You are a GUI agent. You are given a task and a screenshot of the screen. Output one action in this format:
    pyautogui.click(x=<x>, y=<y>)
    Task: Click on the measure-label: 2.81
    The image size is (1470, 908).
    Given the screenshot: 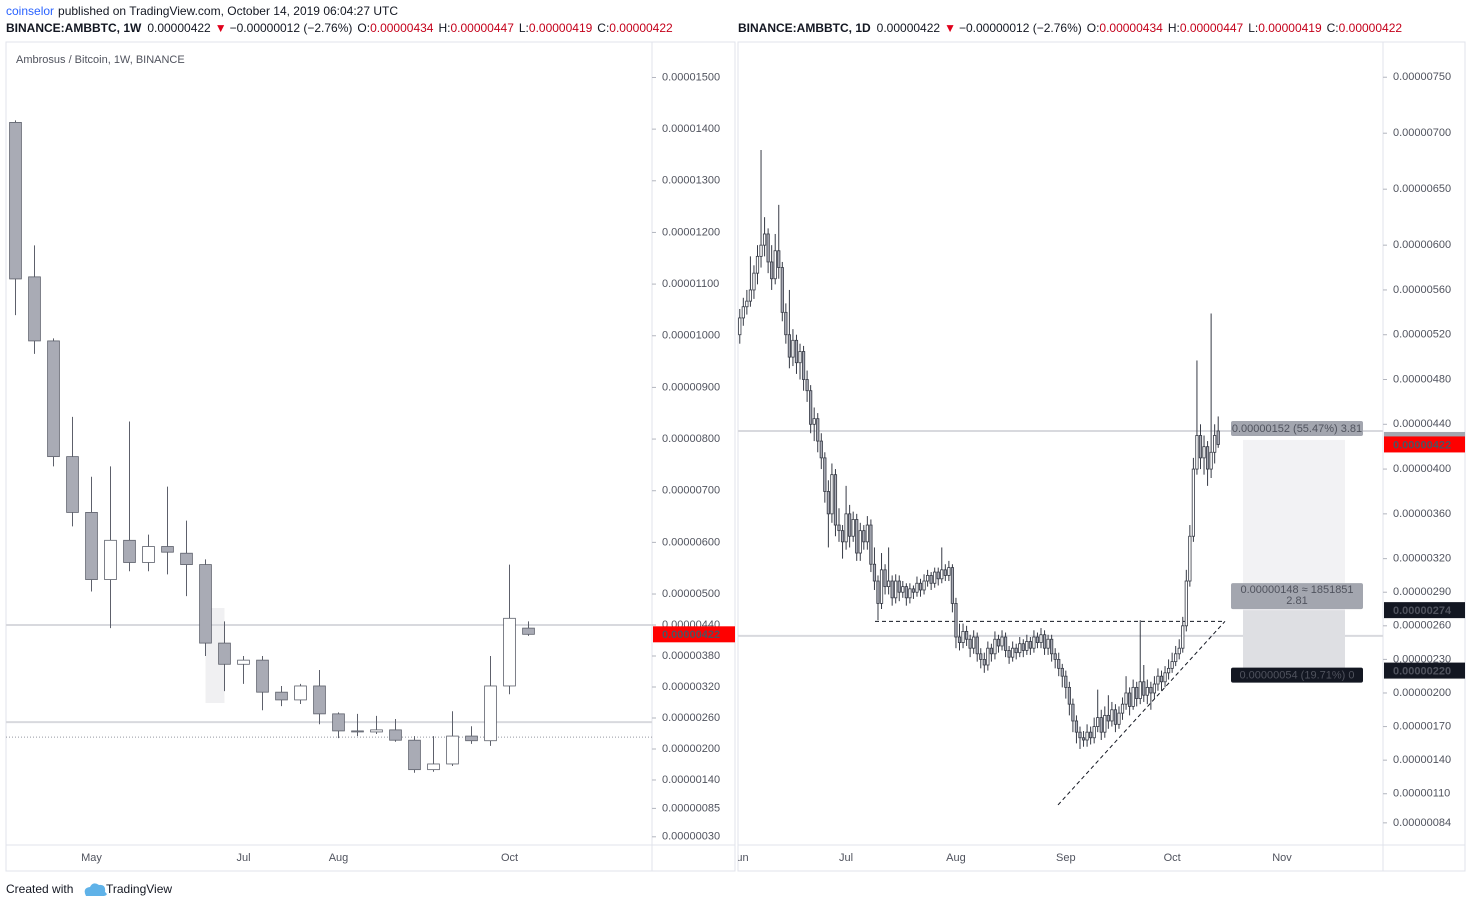 What is the action you would take?
    pyautogui.click(x=1296, y=601)
    